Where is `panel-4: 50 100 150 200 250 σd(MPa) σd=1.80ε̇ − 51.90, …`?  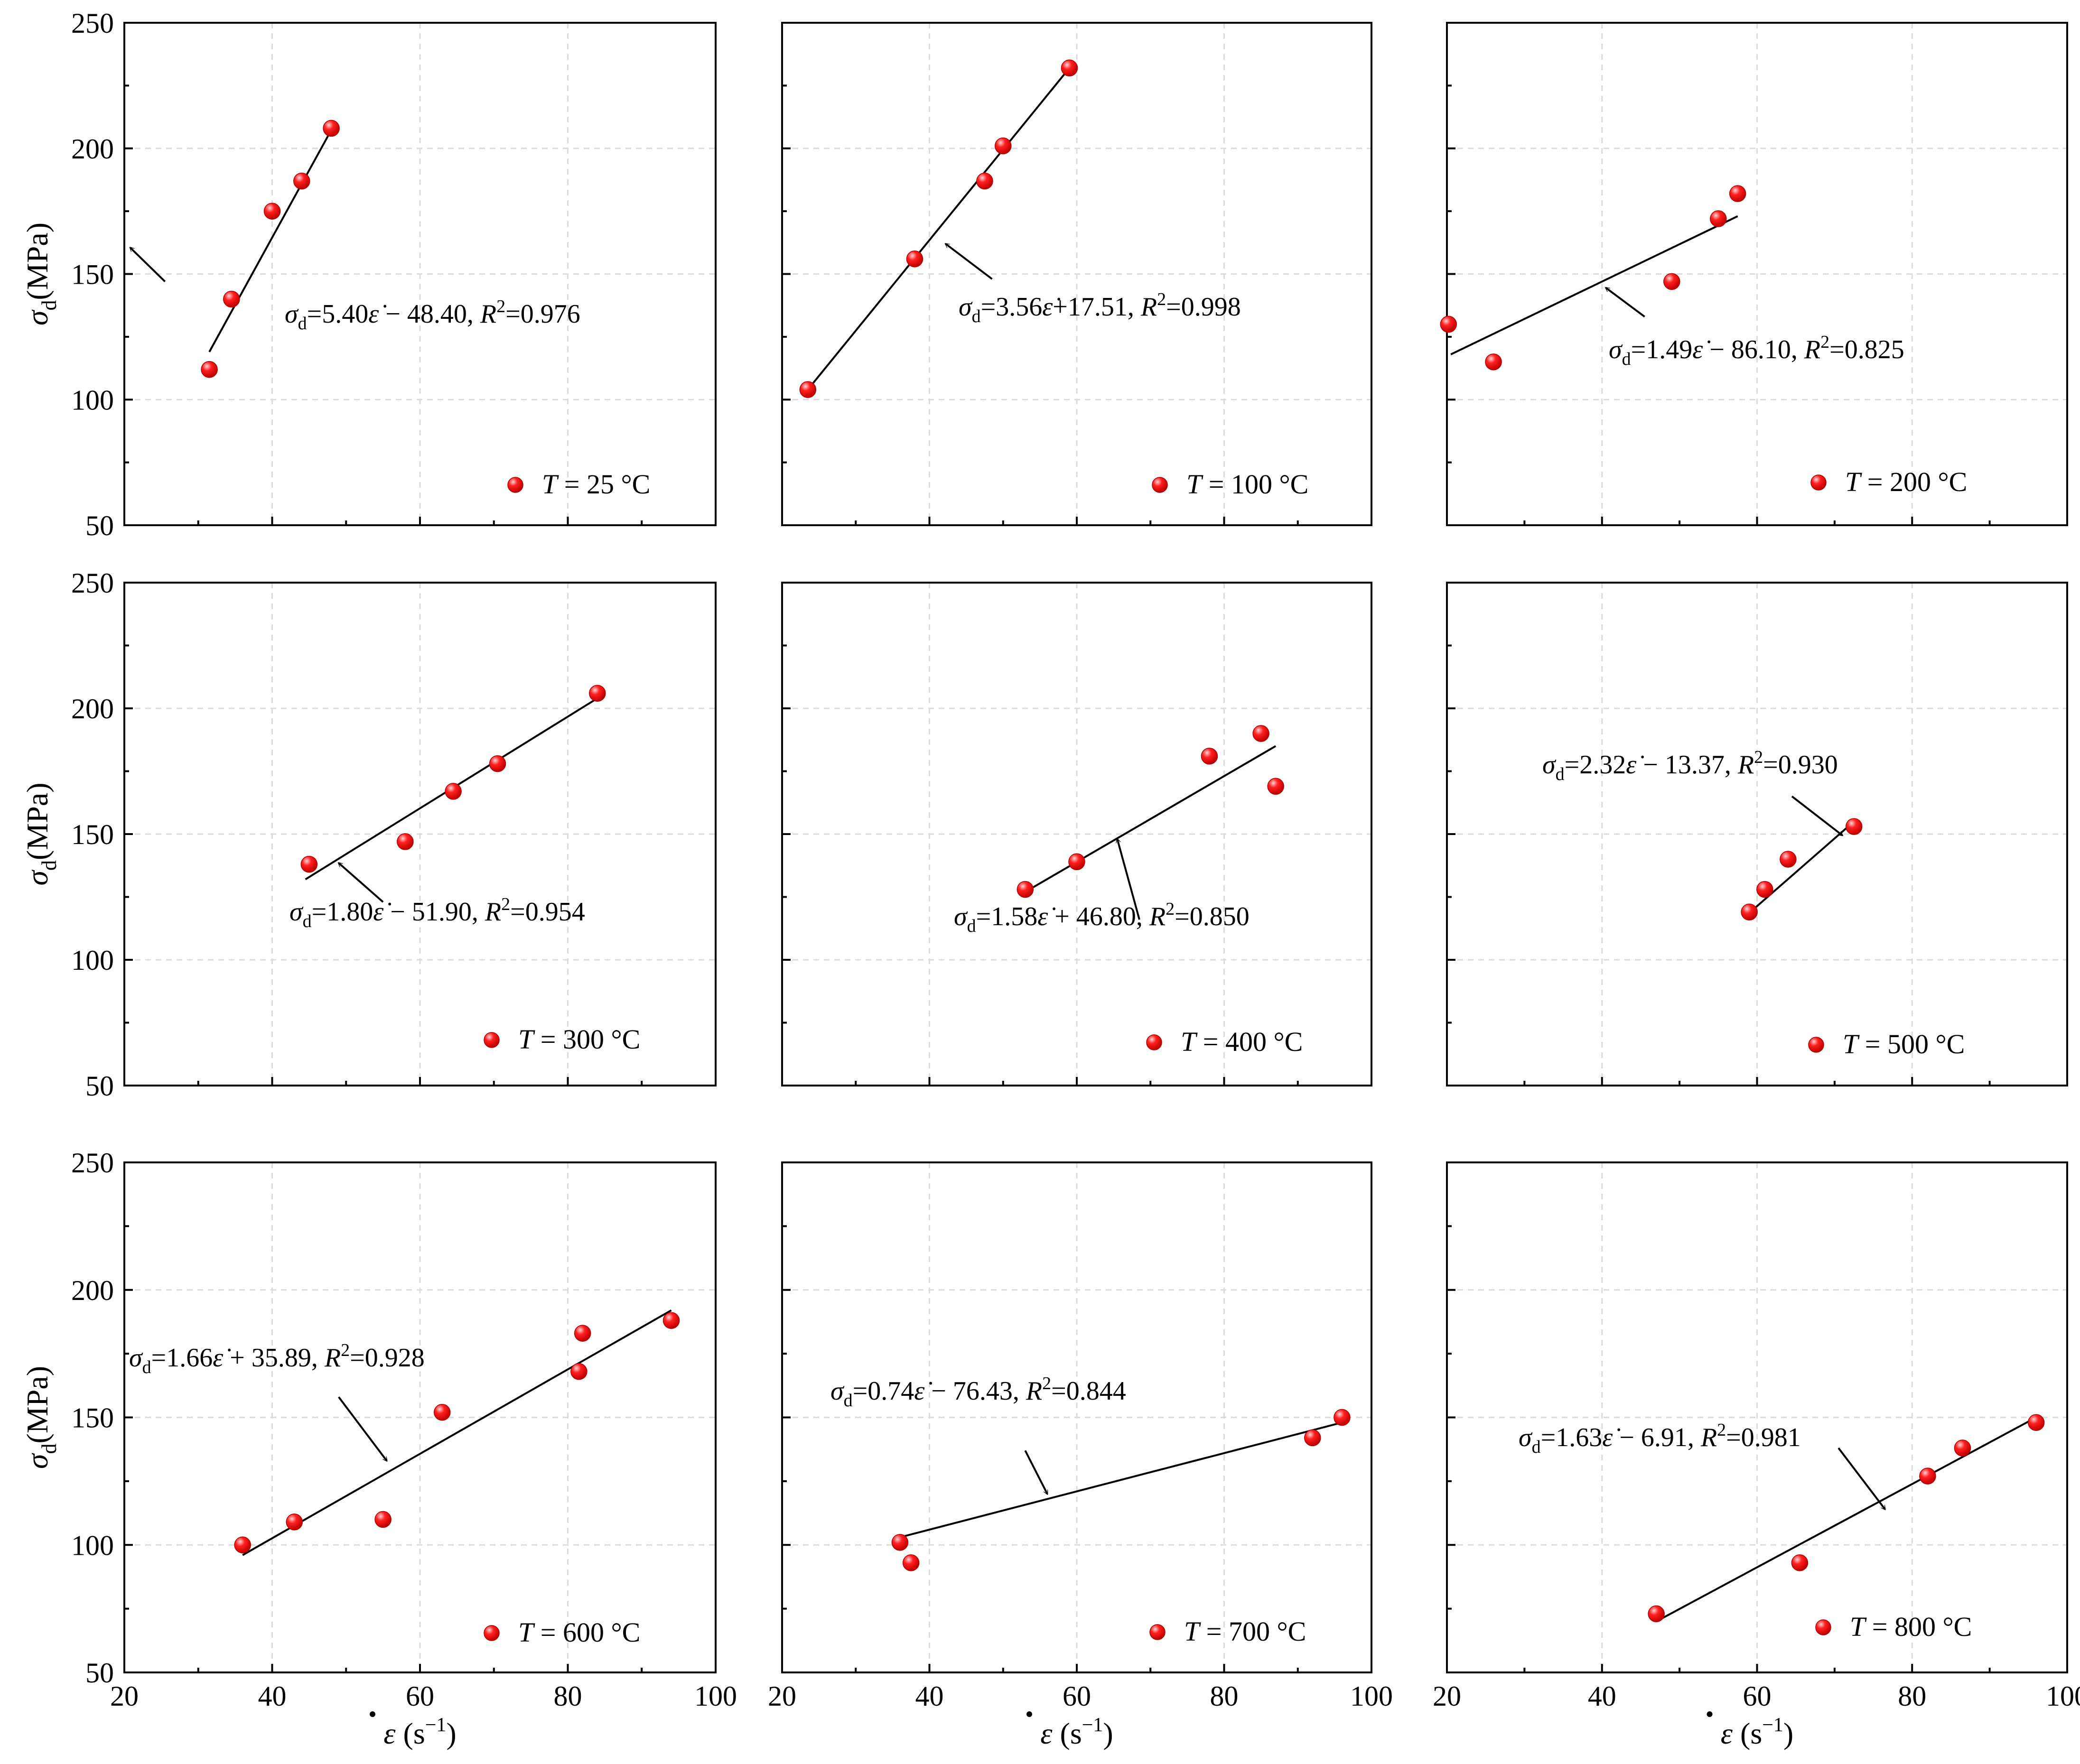 panel-4: 50 100 150 200 250 σd(MPa) σd=1.80ε̇ − 51.90, … is located at coordinates (368, 834).